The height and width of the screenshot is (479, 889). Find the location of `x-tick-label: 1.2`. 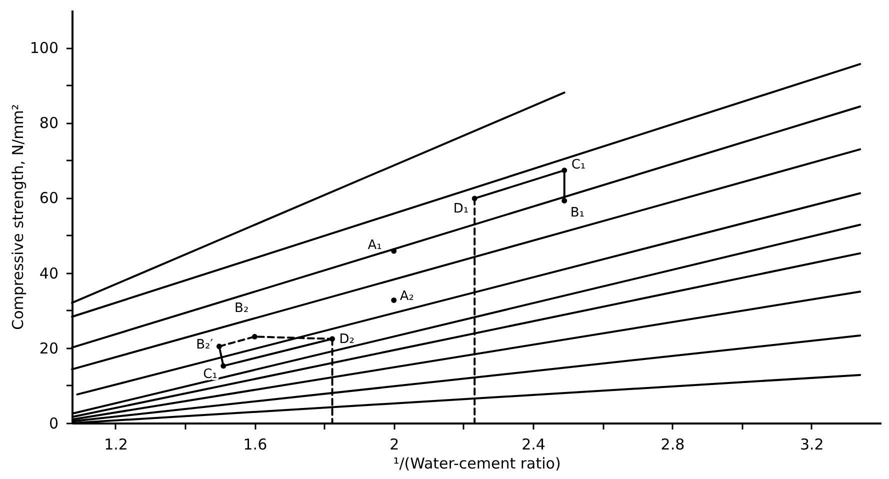

x-tick-label: 1.2 is located at coordinates (116, 445).